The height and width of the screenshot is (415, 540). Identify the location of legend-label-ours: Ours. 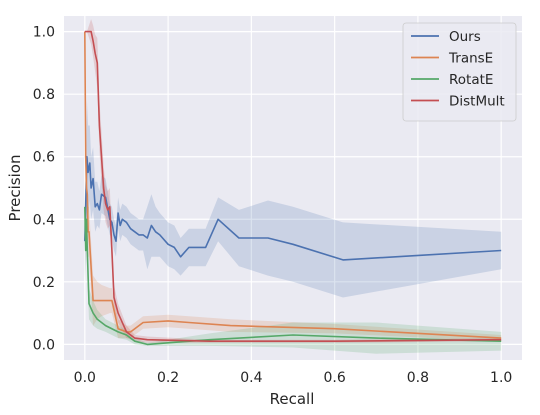
(465, 37).